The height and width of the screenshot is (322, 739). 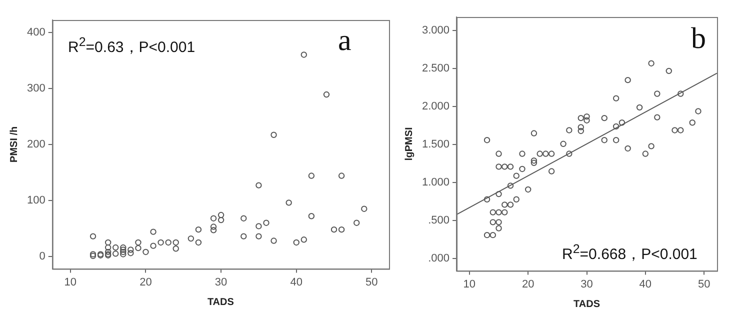 What do you see at coordinates (409, 144) in the screenshot?
I see `y-axis-title: lgPMSI` at bounding box center [409, 144].